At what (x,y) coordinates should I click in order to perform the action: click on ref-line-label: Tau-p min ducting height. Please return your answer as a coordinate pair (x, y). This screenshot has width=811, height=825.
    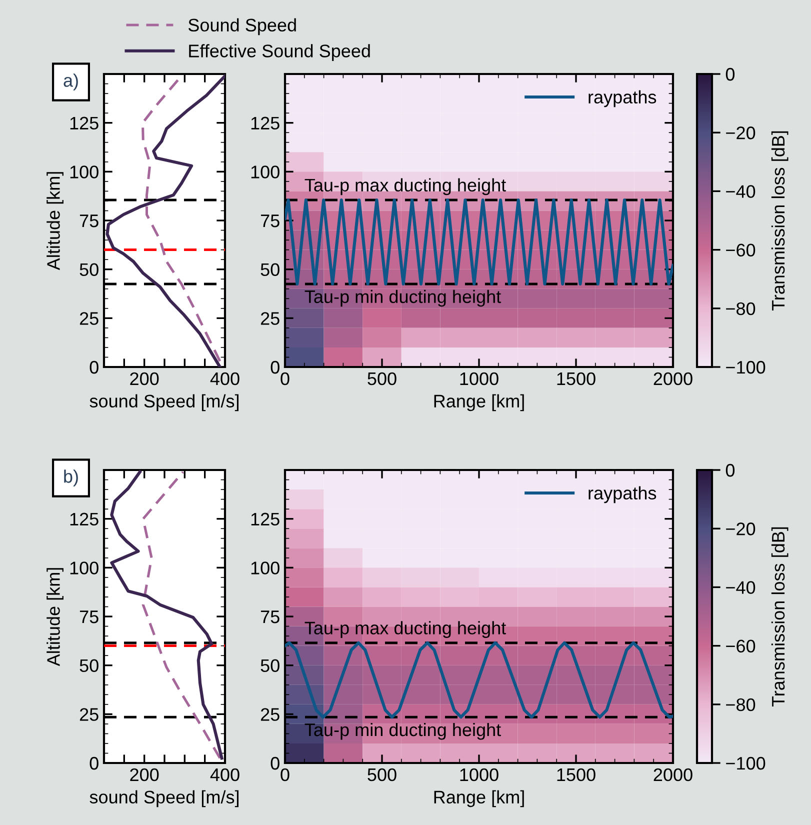
    Looking at the image, I should click on (402, 298).